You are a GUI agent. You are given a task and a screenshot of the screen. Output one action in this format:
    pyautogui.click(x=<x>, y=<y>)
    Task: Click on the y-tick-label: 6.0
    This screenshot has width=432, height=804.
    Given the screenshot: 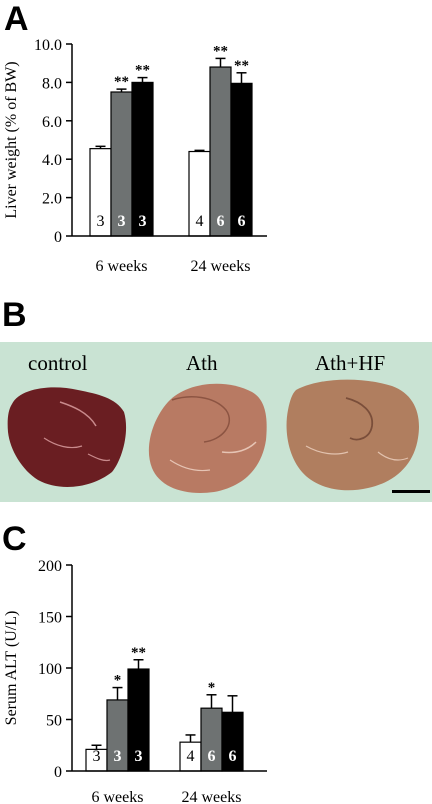 What is the action you would take?
    pyautogui.click(x=52, y=122)
    